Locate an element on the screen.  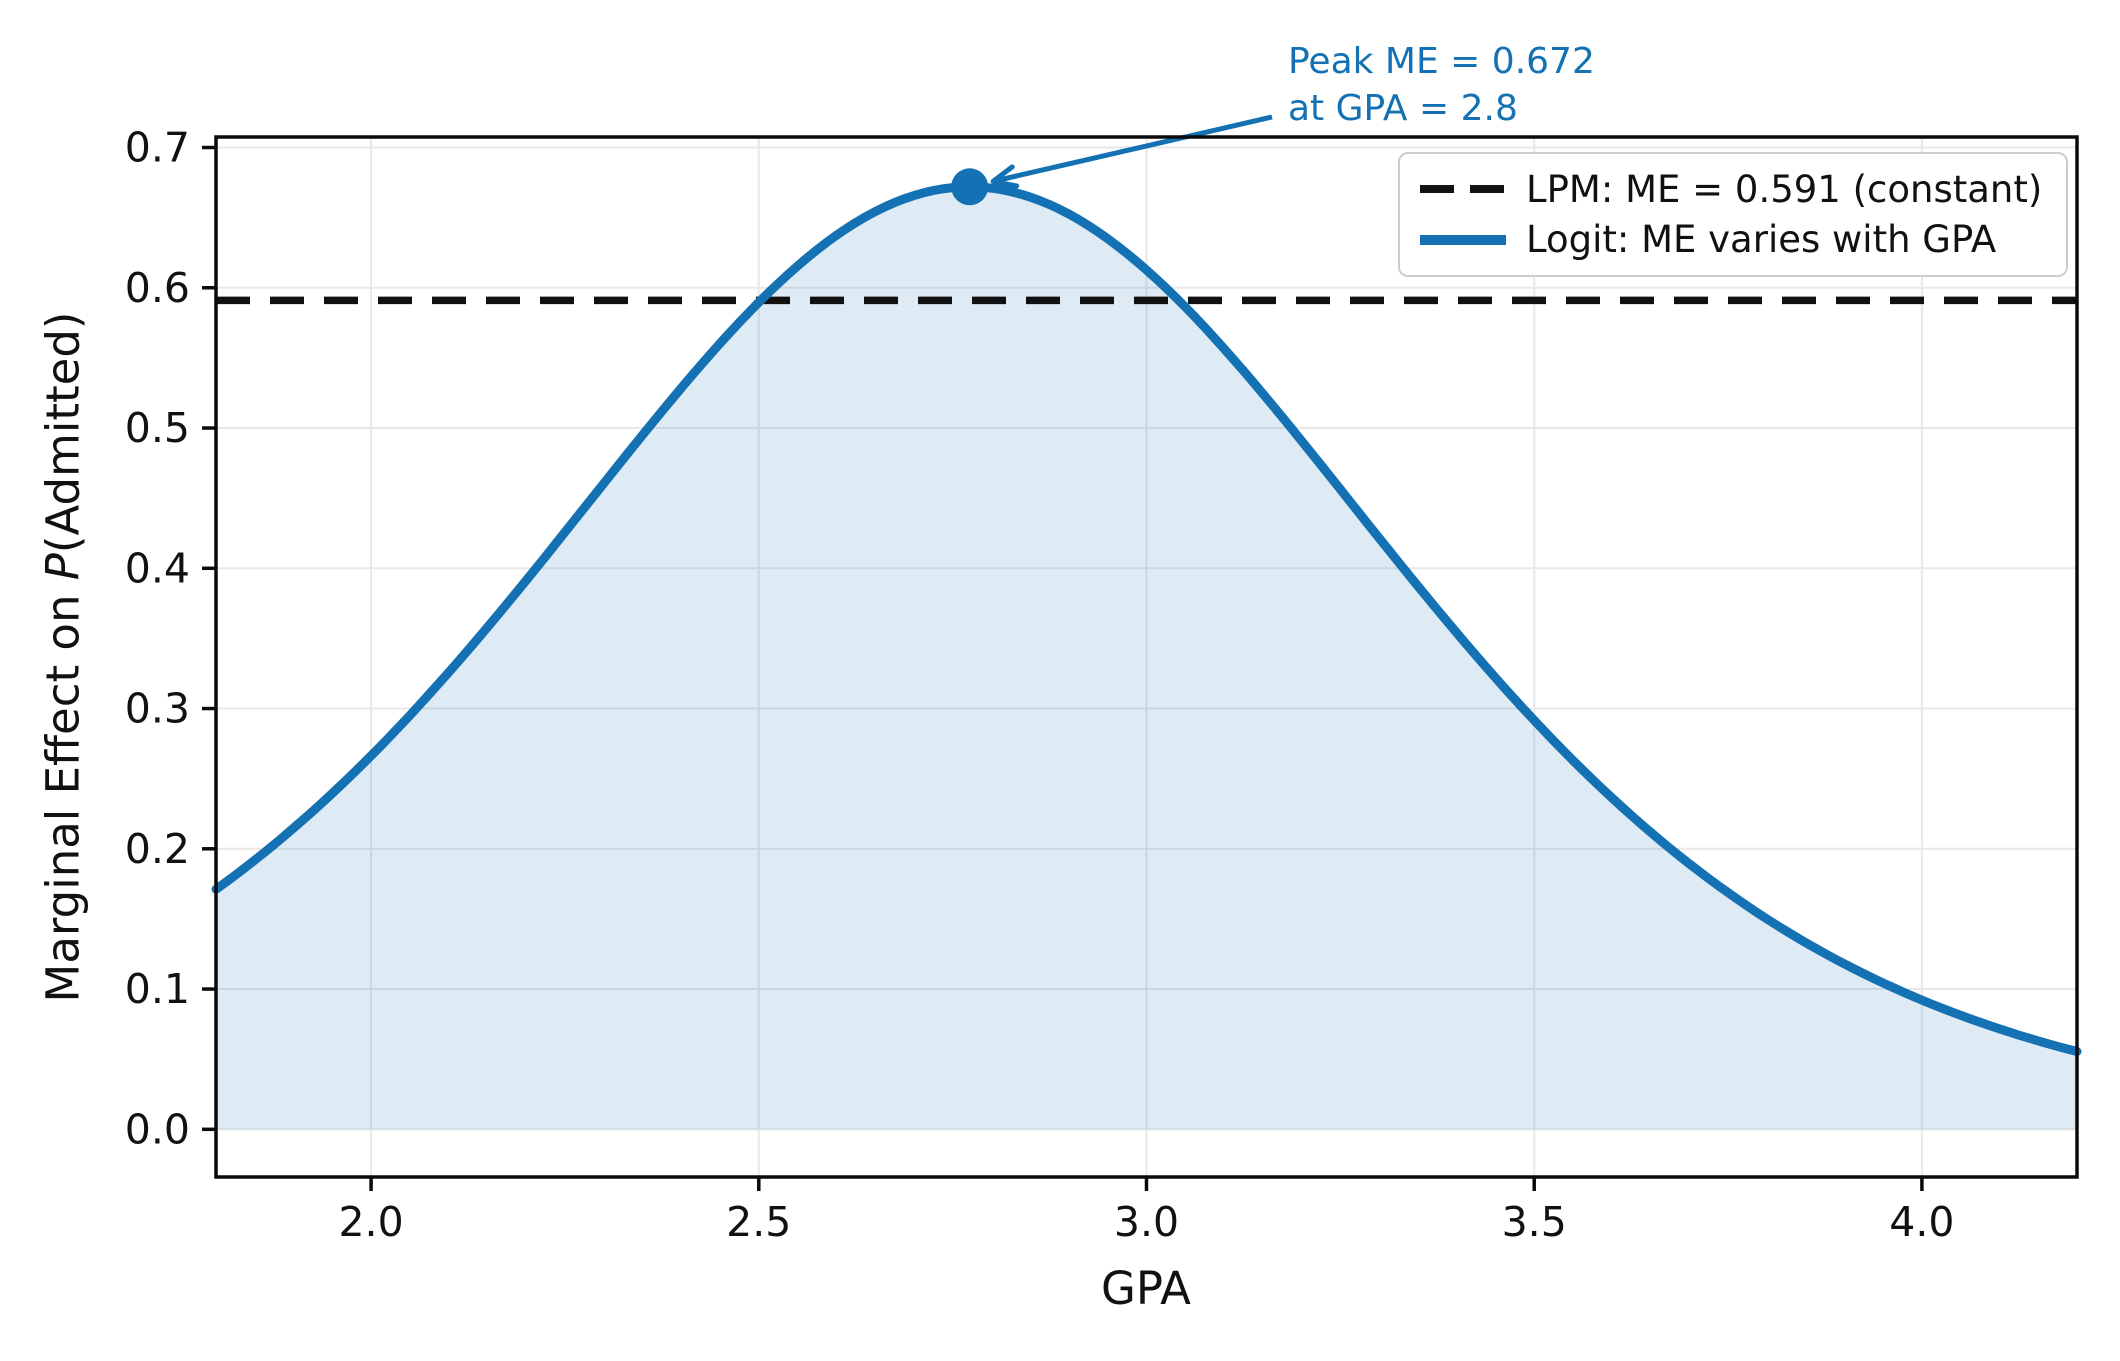
y-tick-label: 0.5 is located at coordinates (157, 428).